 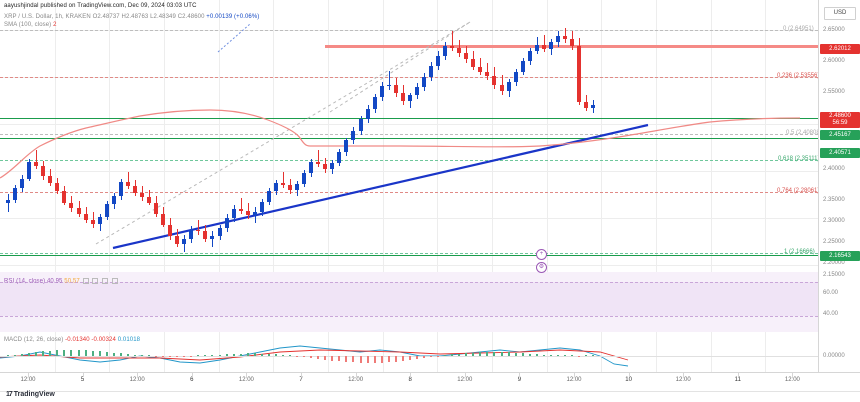 What do you see at coordinates (85, 281) in the screenshot?
I see `rsi-settings-icon` at bounding box center [85, 281].